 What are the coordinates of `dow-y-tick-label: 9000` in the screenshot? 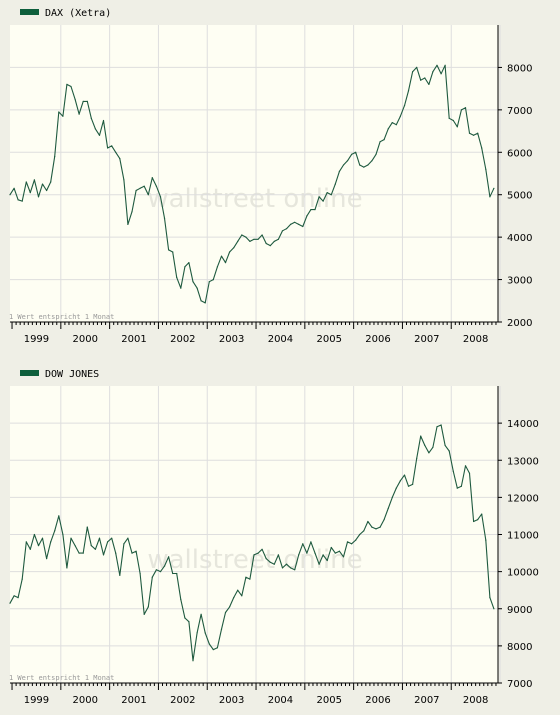 It's located at (519, 610).